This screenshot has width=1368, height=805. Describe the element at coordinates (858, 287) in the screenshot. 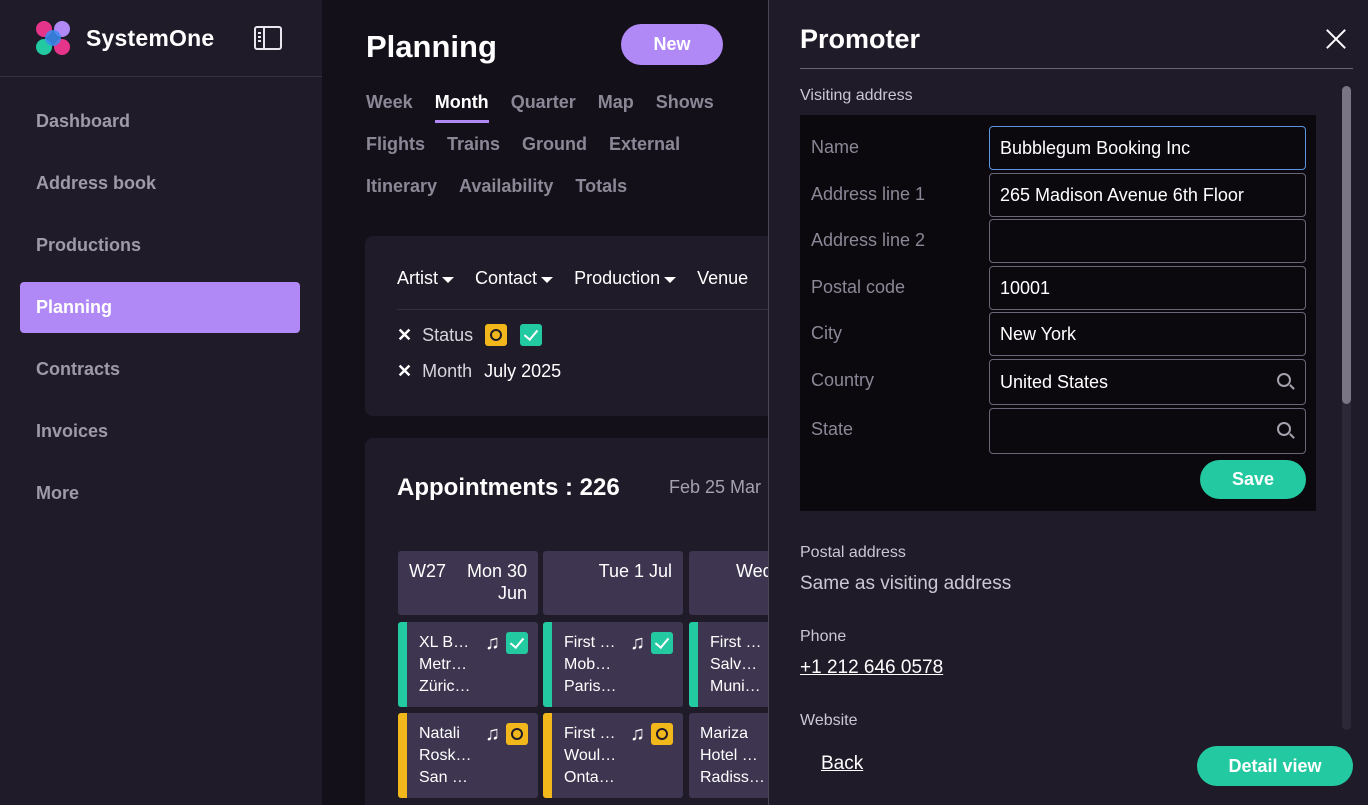

I see `postal-code-label: Postal code` at that location.